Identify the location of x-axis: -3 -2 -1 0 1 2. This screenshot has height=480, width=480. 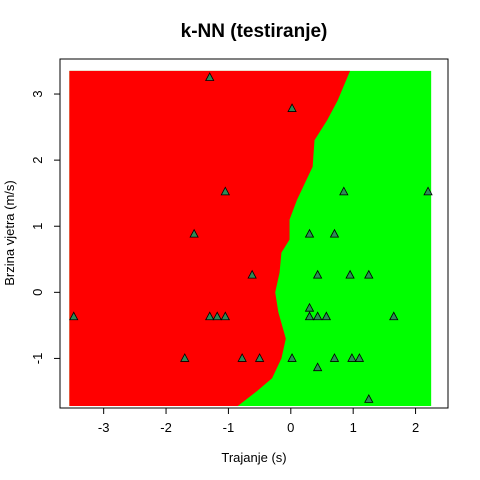
(258, 421).